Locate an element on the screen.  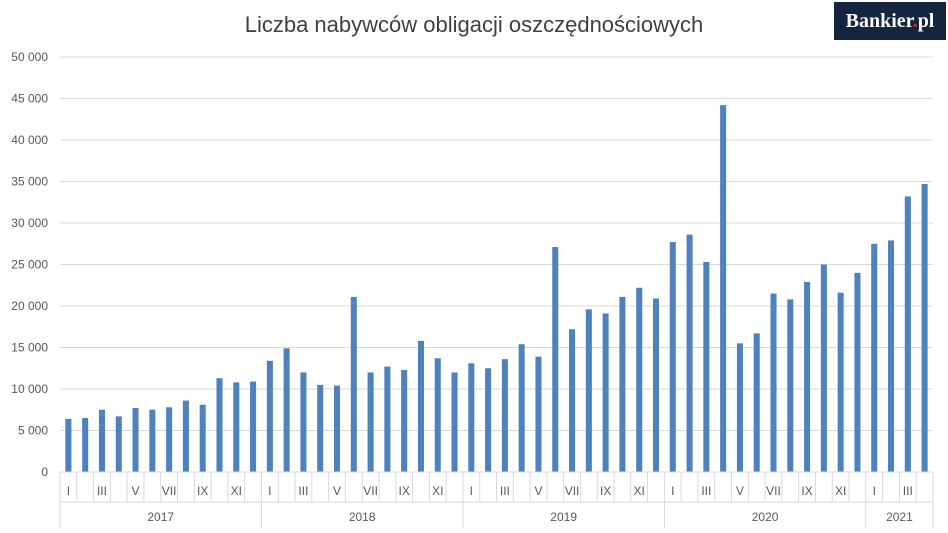
year-label: 2020 is located at coordinates (765, 517).